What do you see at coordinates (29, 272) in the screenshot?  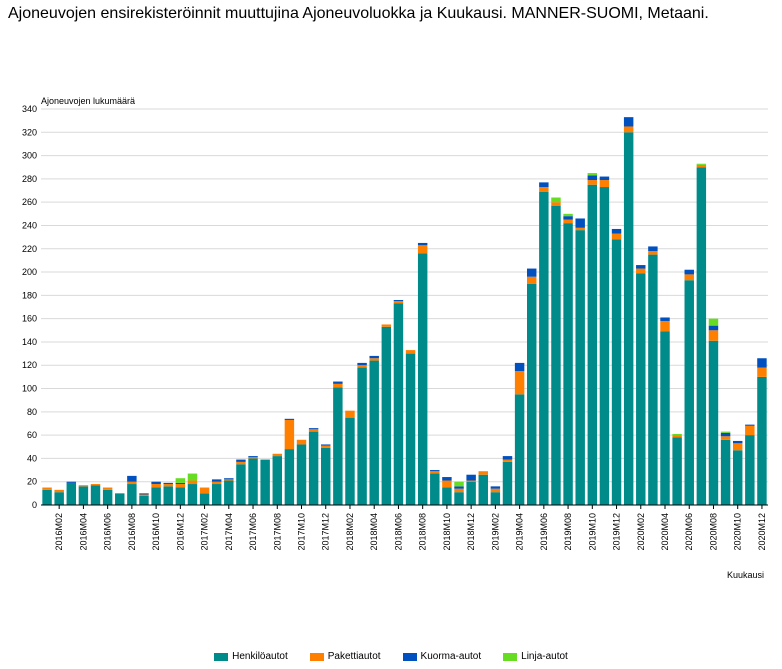 I see `y-tick-label: 200` at bounding box center [29, 272].